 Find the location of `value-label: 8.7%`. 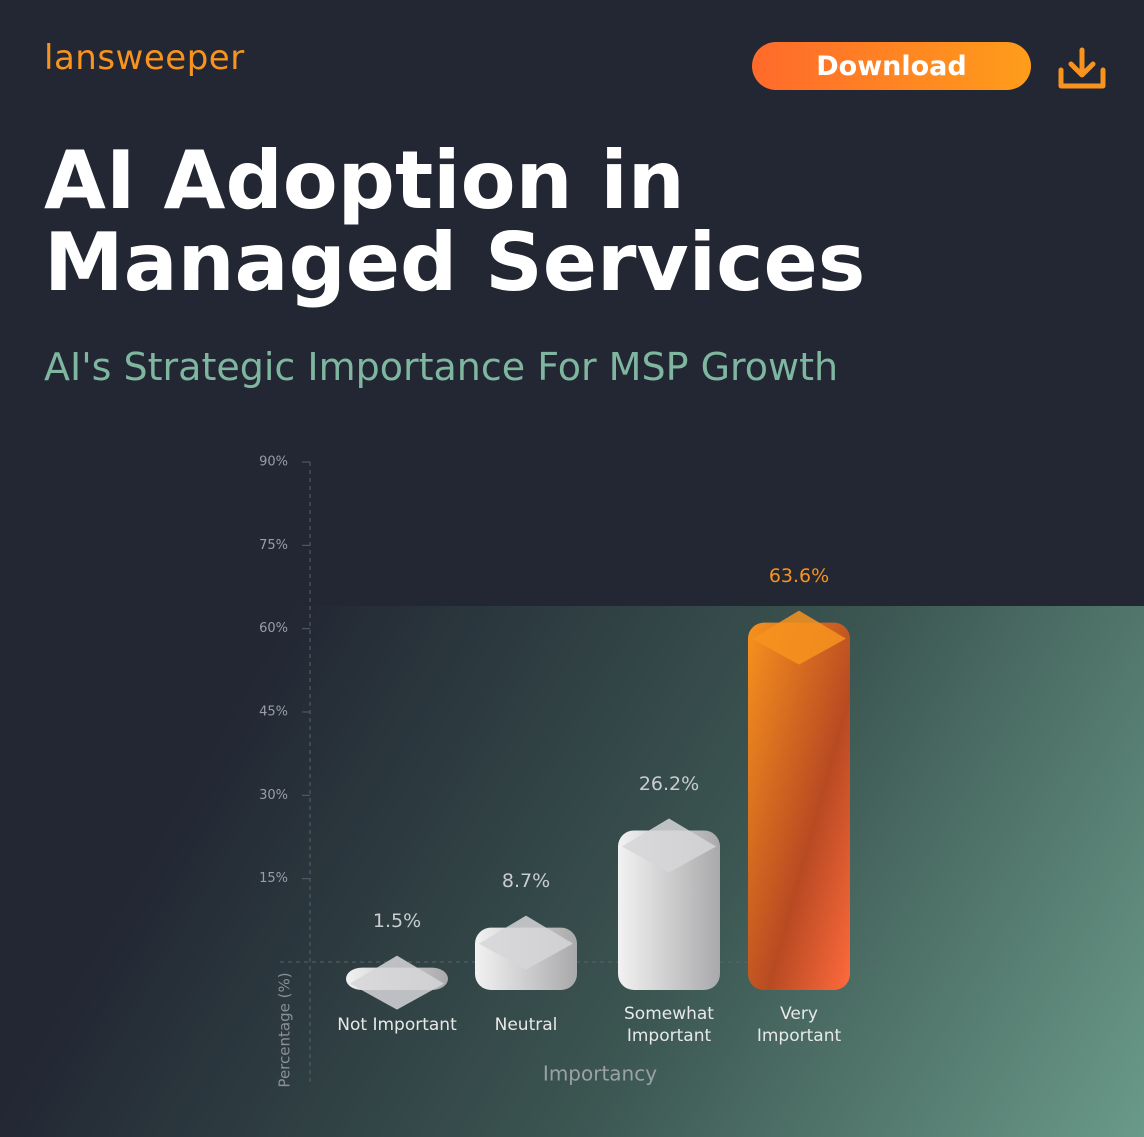

value-label: 8.7% is located at coordinates (526, 881).